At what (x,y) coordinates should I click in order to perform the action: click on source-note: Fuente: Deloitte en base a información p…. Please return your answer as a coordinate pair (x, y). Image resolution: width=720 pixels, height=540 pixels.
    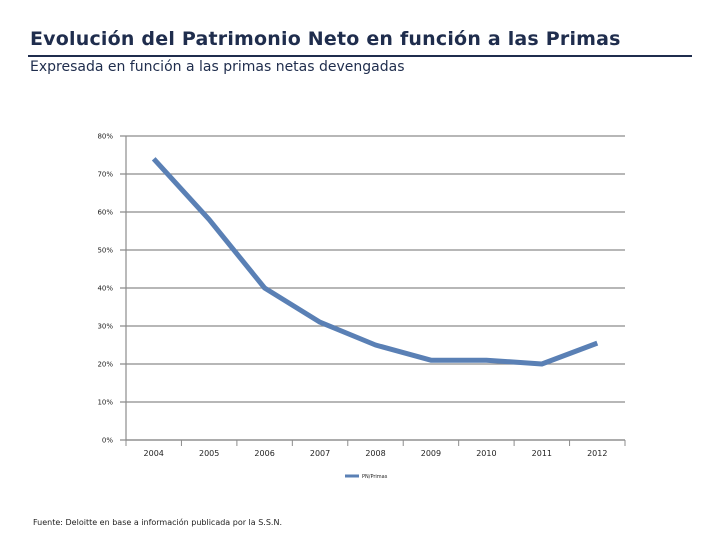
    Looking at the image, I should click on (157, 522).